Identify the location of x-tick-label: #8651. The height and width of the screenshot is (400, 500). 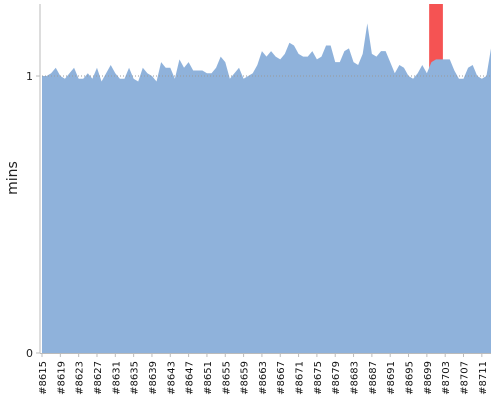
(208, 378).